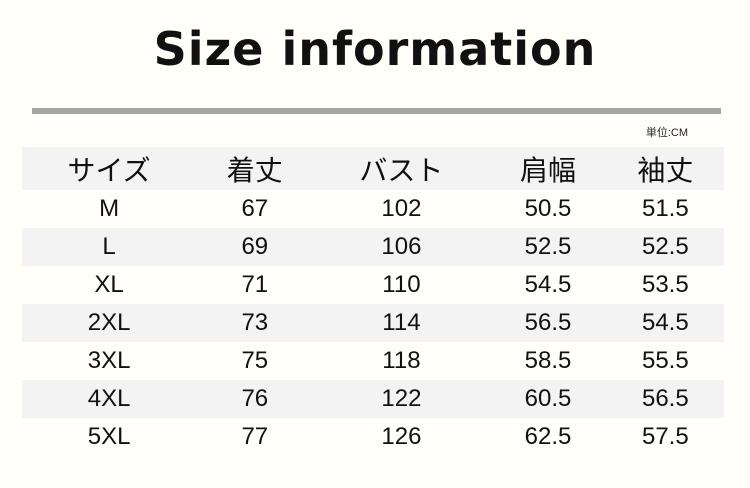 This screenshot has height=488, width=750. What do you see at coordinates (666, 133) in the screenshot?
I see `unit-label: 単位:CM` at bounding box center [666, 133].